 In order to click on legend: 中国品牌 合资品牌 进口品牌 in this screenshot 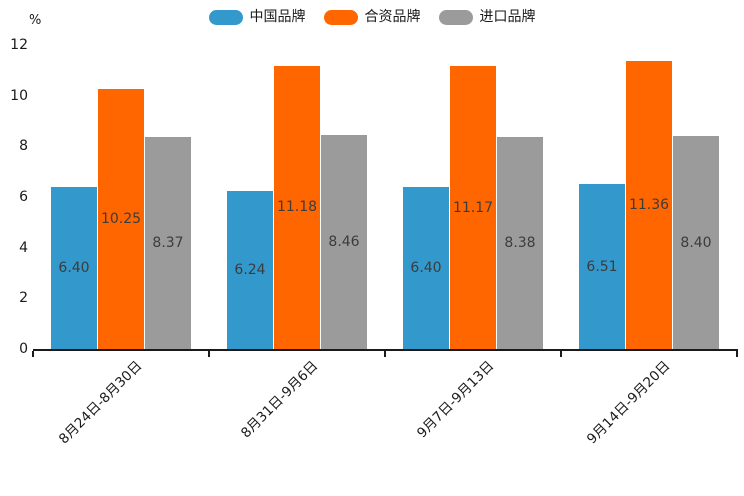, I will do `click(372, 17)`.